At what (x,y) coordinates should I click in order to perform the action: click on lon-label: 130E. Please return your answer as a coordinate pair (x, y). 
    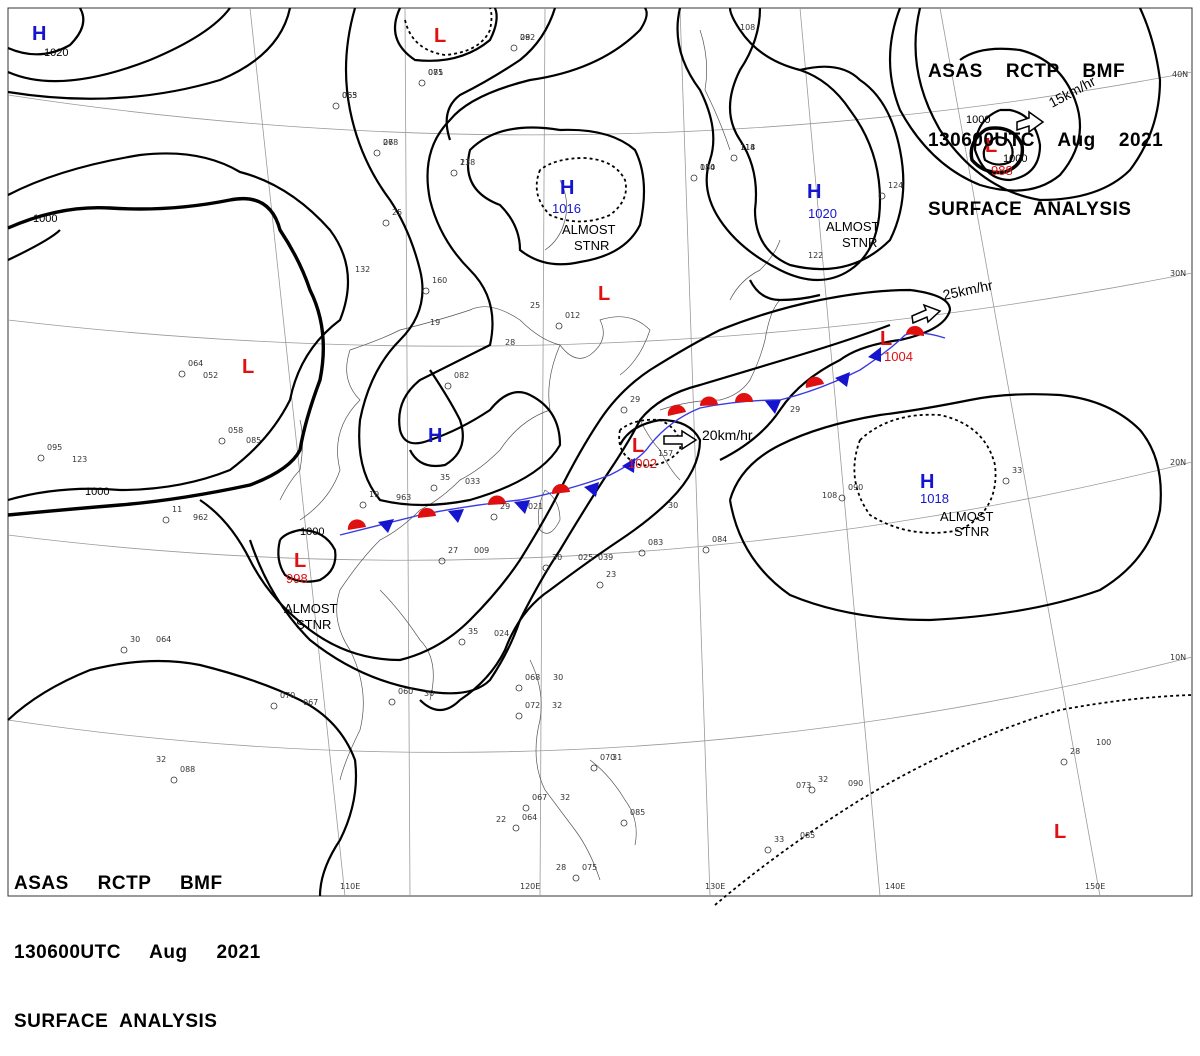
    Looking at the image, I should click on (715, 886).